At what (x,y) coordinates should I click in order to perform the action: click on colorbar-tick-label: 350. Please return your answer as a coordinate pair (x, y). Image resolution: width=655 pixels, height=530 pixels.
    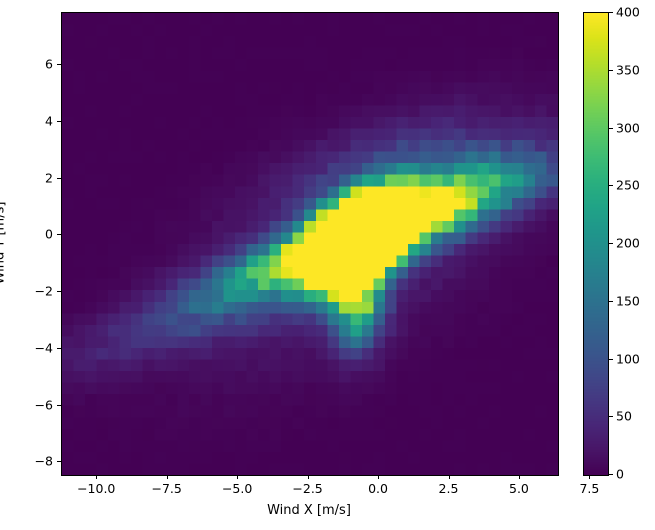
    Looking at the image, I should click on (628, 70).